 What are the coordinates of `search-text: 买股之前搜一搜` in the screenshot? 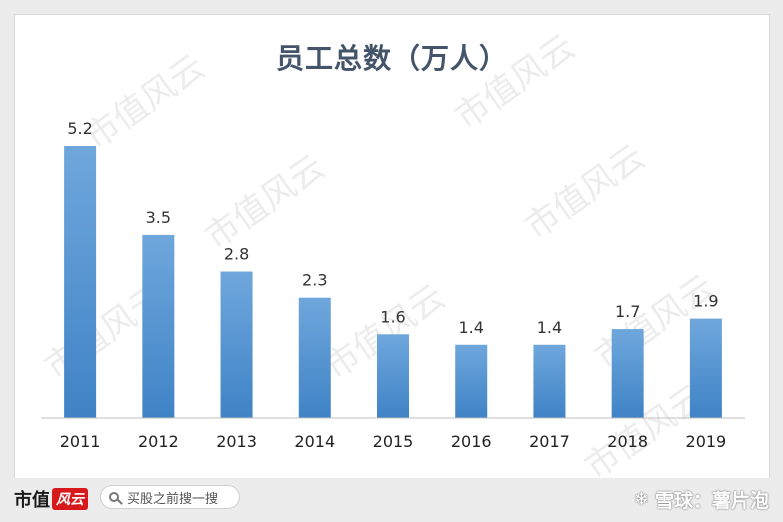 It's located at (173, 499).